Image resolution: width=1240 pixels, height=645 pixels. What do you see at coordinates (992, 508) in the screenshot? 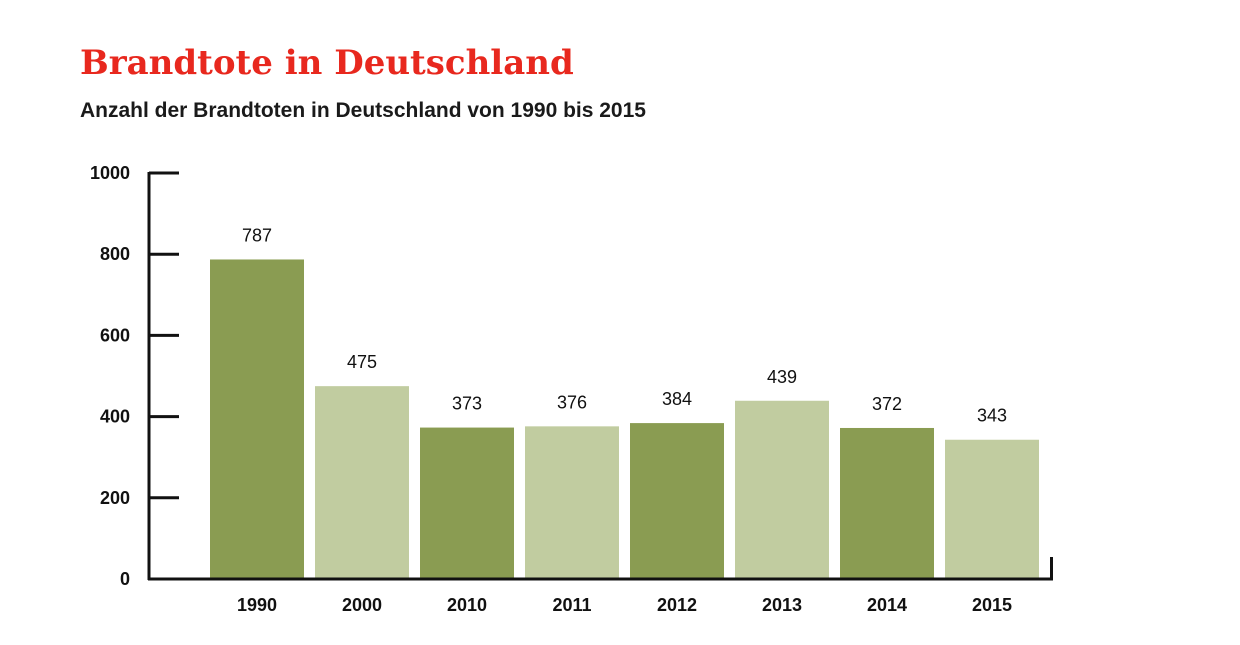
I see `bar-2015` at bounding box center [992, 508].